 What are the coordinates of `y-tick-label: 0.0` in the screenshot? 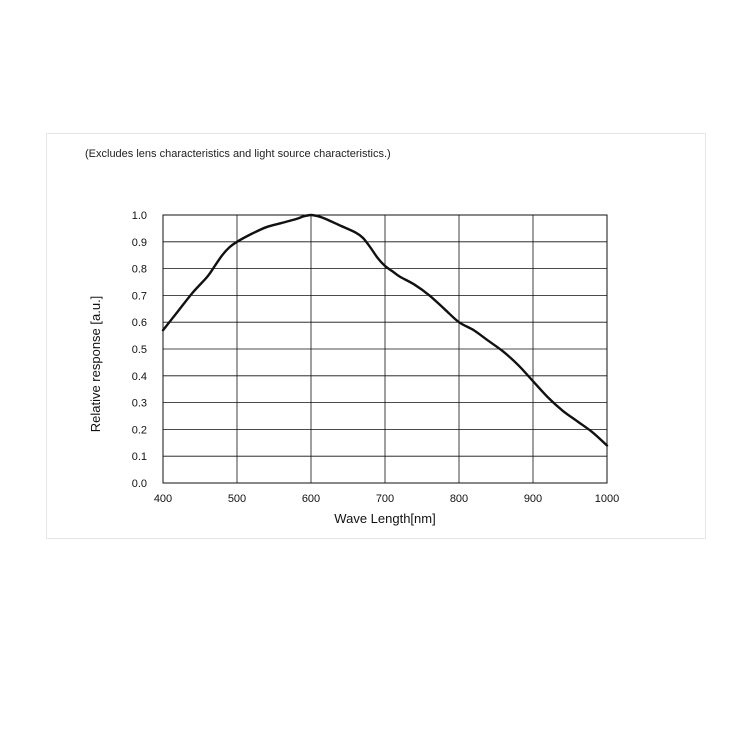 It's located at (139, 484).